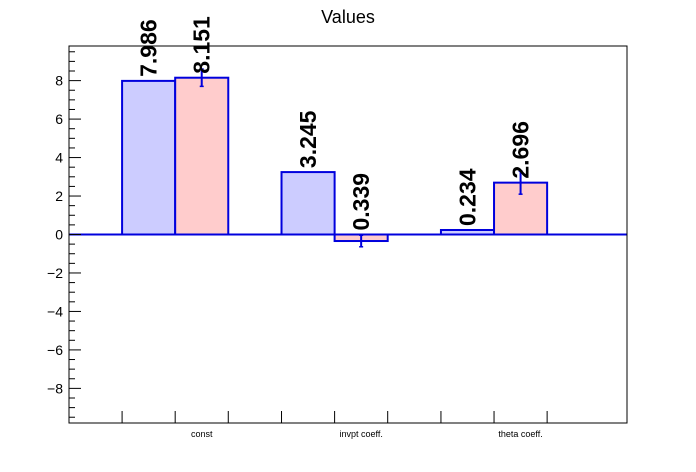 The width and height of the screenshot is (696, 472). I want to click on y-tick-label: 4, so click(59, 158).